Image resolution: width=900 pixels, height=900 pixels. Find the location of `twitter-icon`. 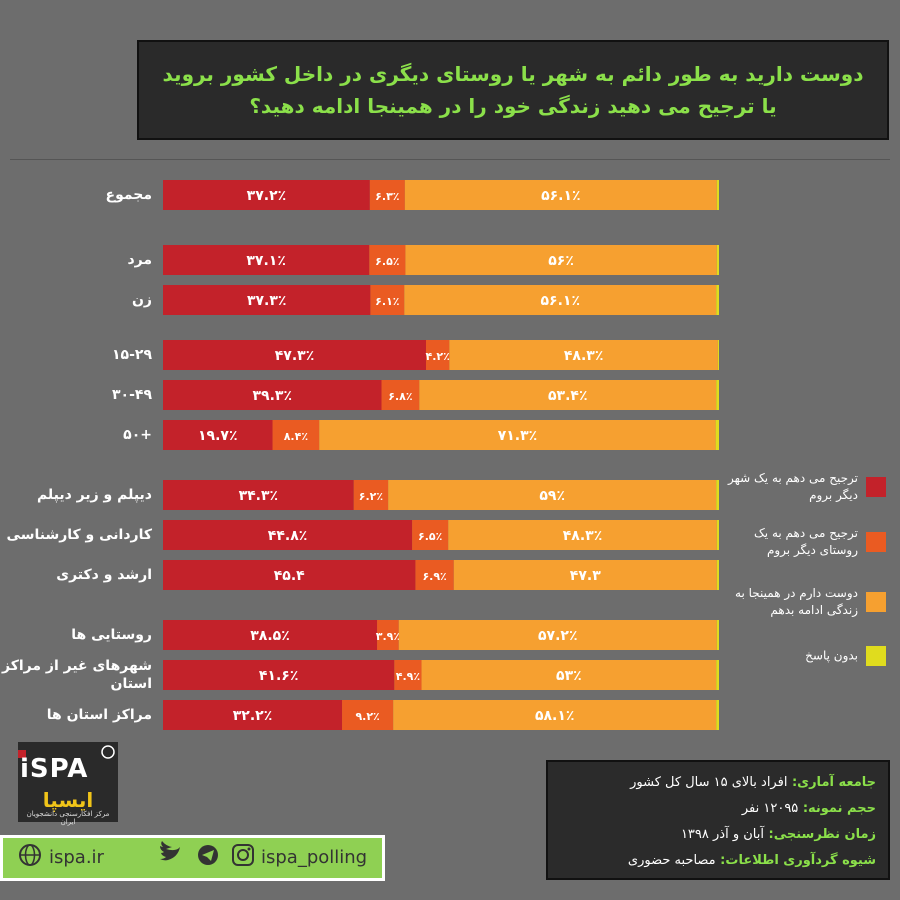

twitter-icon is located at coordinates (170, 851).